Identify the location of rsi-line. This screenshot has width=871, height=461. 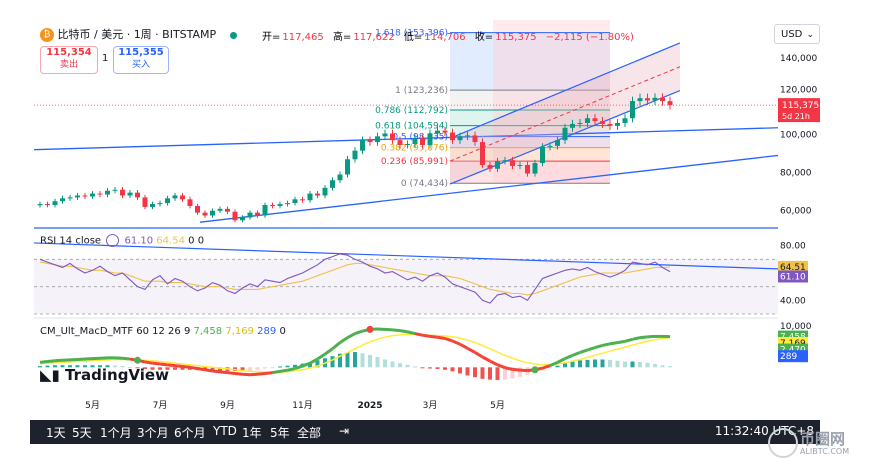
(355, 278).